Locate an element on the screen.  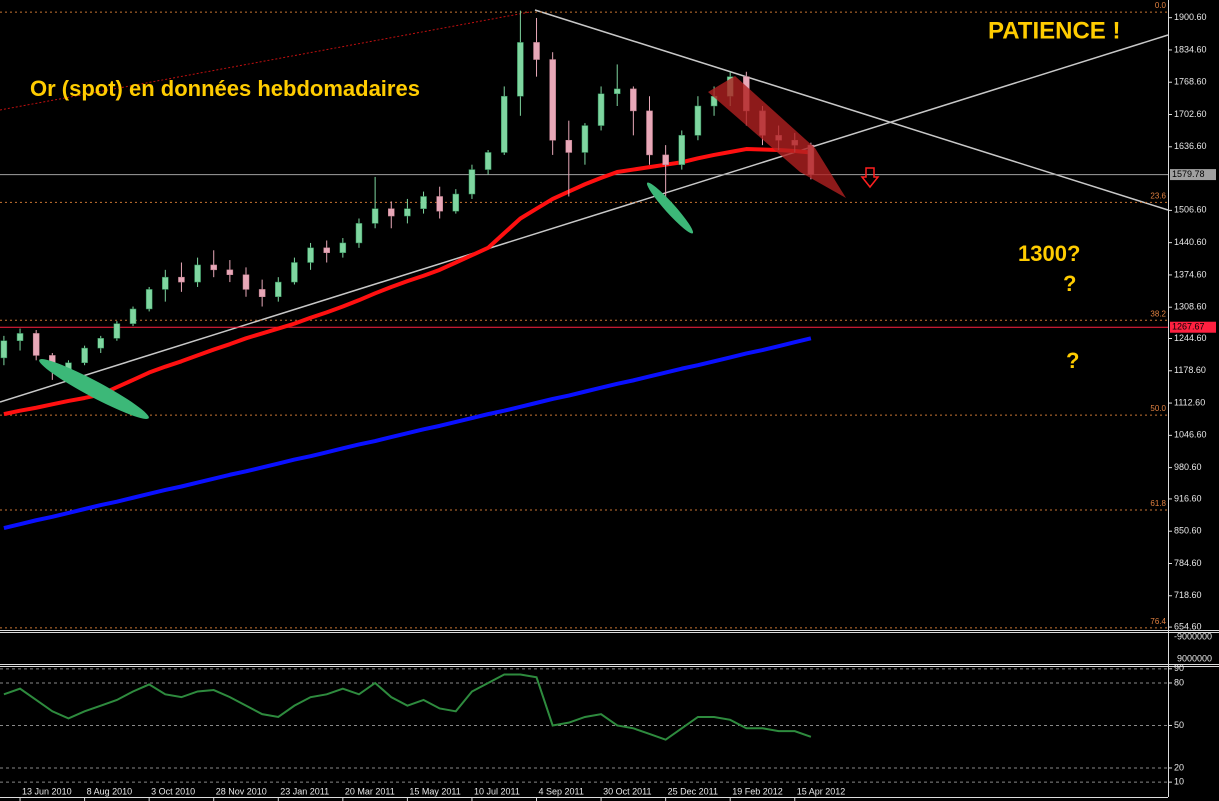
x-tick-label: 10 Jul 2011 is located at coordinates (497, 791).